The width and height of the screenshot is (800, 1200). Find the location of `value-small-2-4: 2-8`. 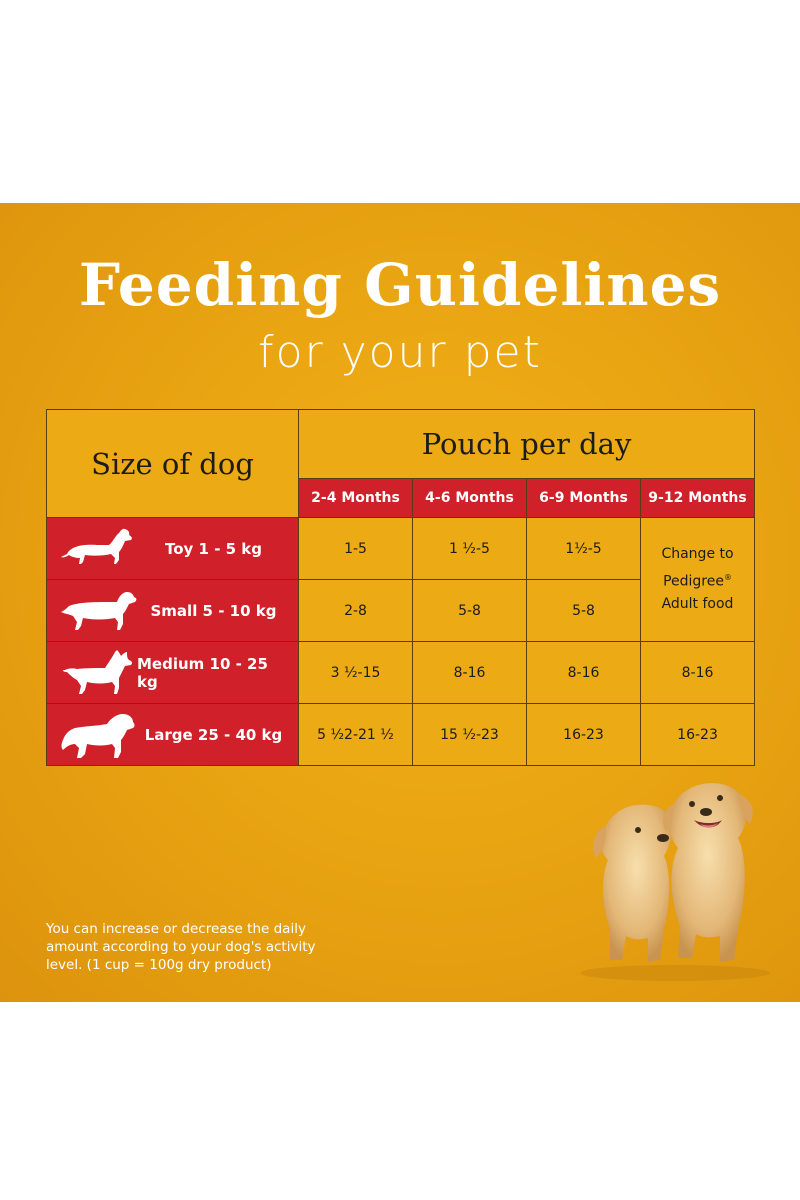

value-small-2-4: 2-8 is located at coordinates (355, 610).